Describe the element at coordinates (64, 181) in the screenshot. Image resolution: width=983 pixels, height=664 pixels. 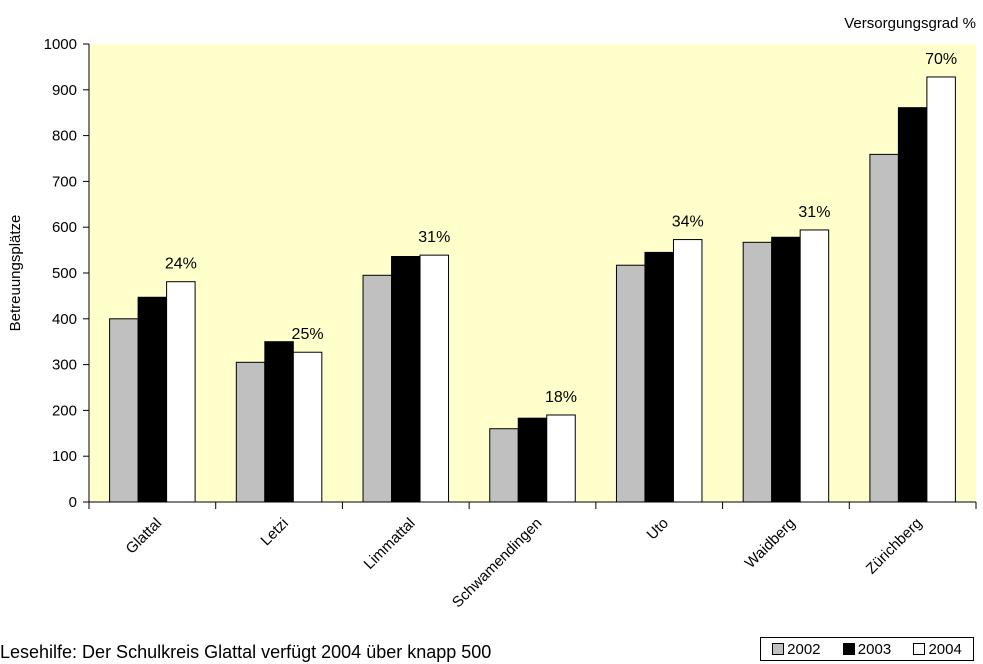
I see `y-tick-label: 700` at that location.